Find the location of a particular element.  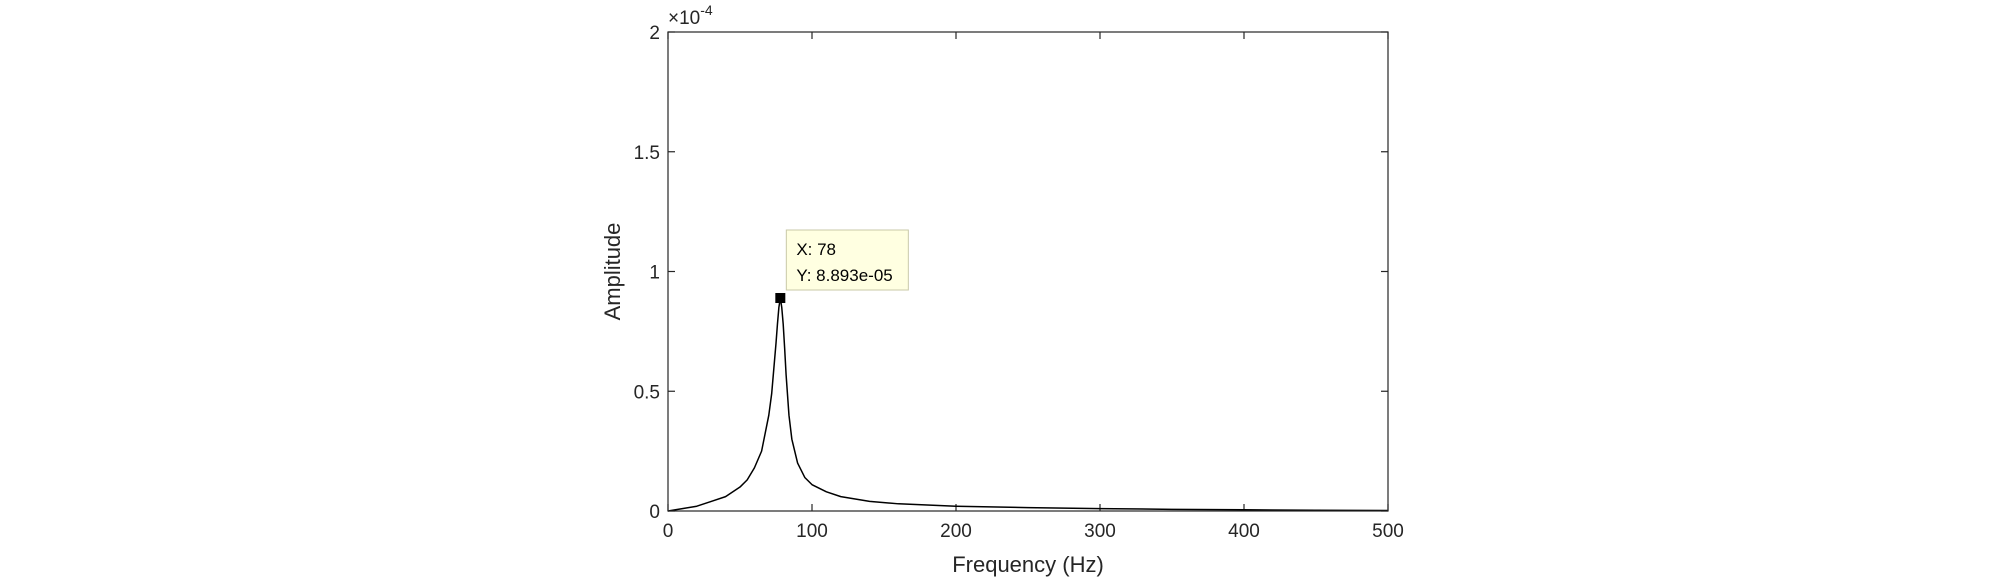

x-tick-label: 100 is located at coordinates (812, 531).